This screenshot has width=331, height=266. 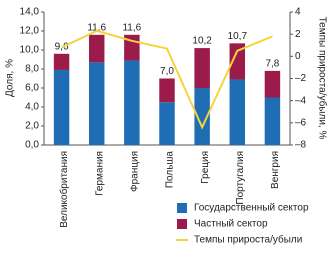 What do you see at coordinates (301, 145) in the screenshot?
I see `y2-tick-label: –8` at bounding box center [301, 145].